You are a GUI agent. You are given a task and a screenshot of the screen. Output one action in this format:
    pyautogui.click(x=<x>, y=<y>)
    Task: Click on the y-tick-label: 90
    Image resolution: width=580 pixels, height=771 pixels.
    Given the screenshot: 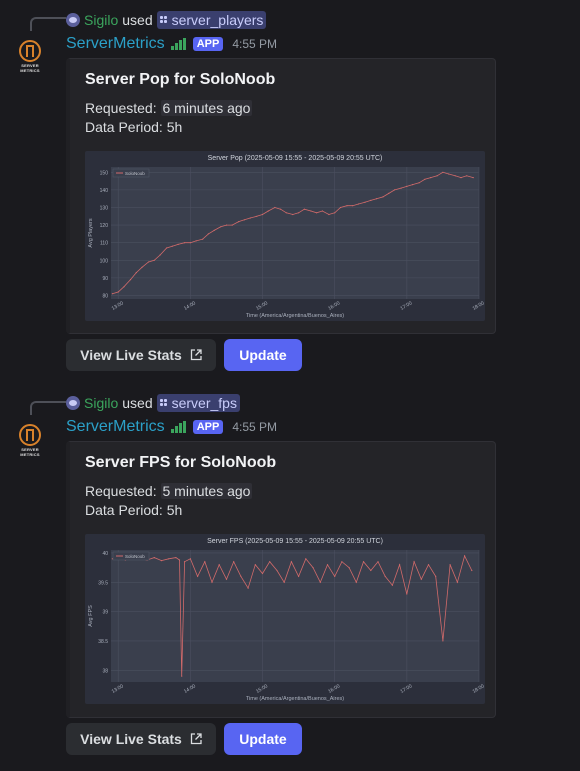 What is the action you would take?
    pyautogui.click(x=105, y=279)
    